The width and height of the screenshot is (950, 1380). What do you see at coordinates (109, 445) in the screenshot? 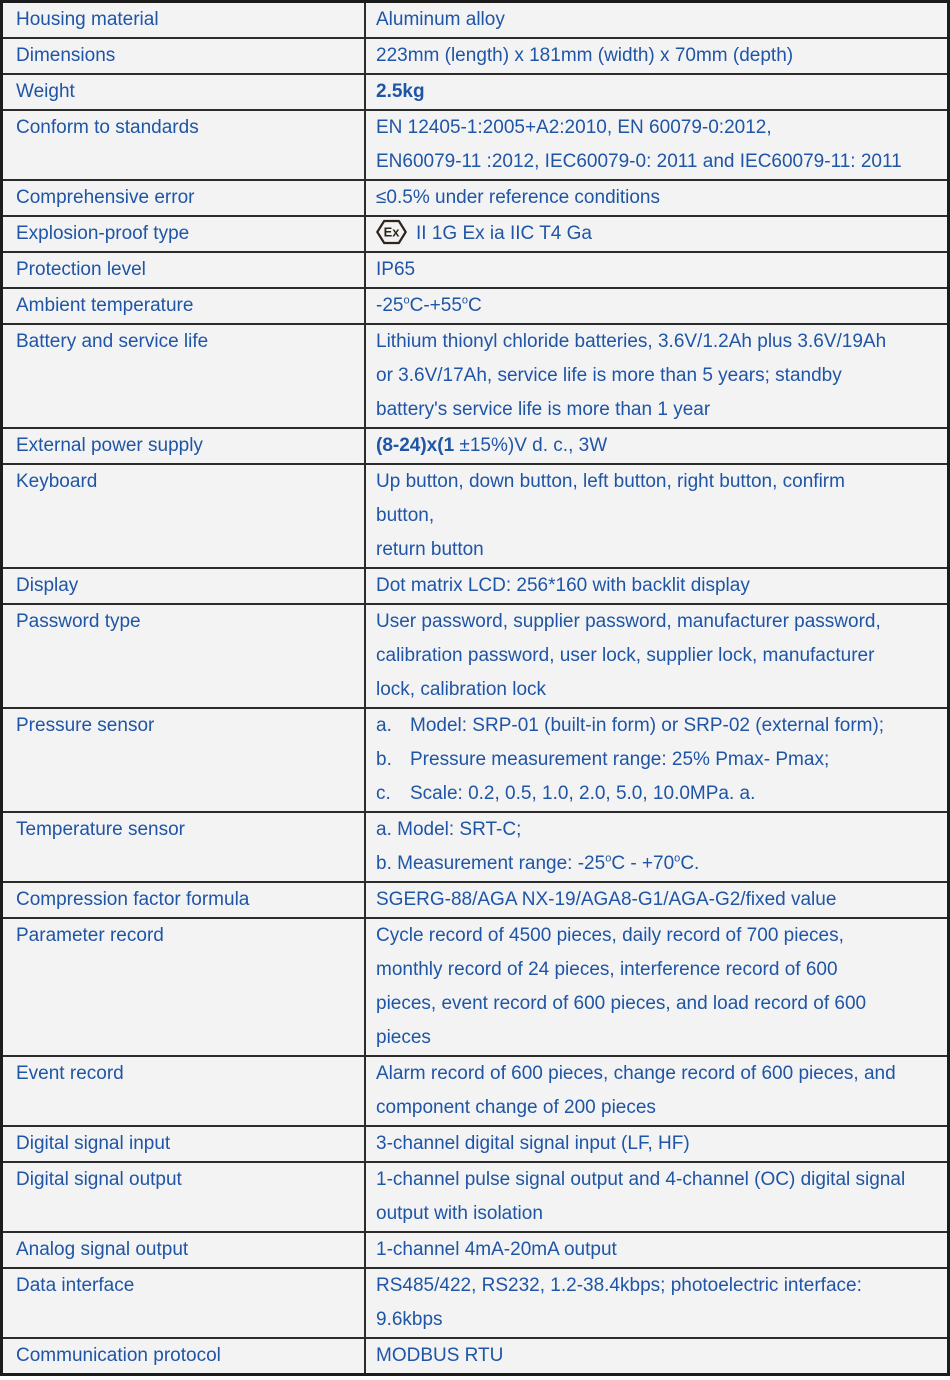
I see `spec-label: External power supply` at bounding box center [109, 445].